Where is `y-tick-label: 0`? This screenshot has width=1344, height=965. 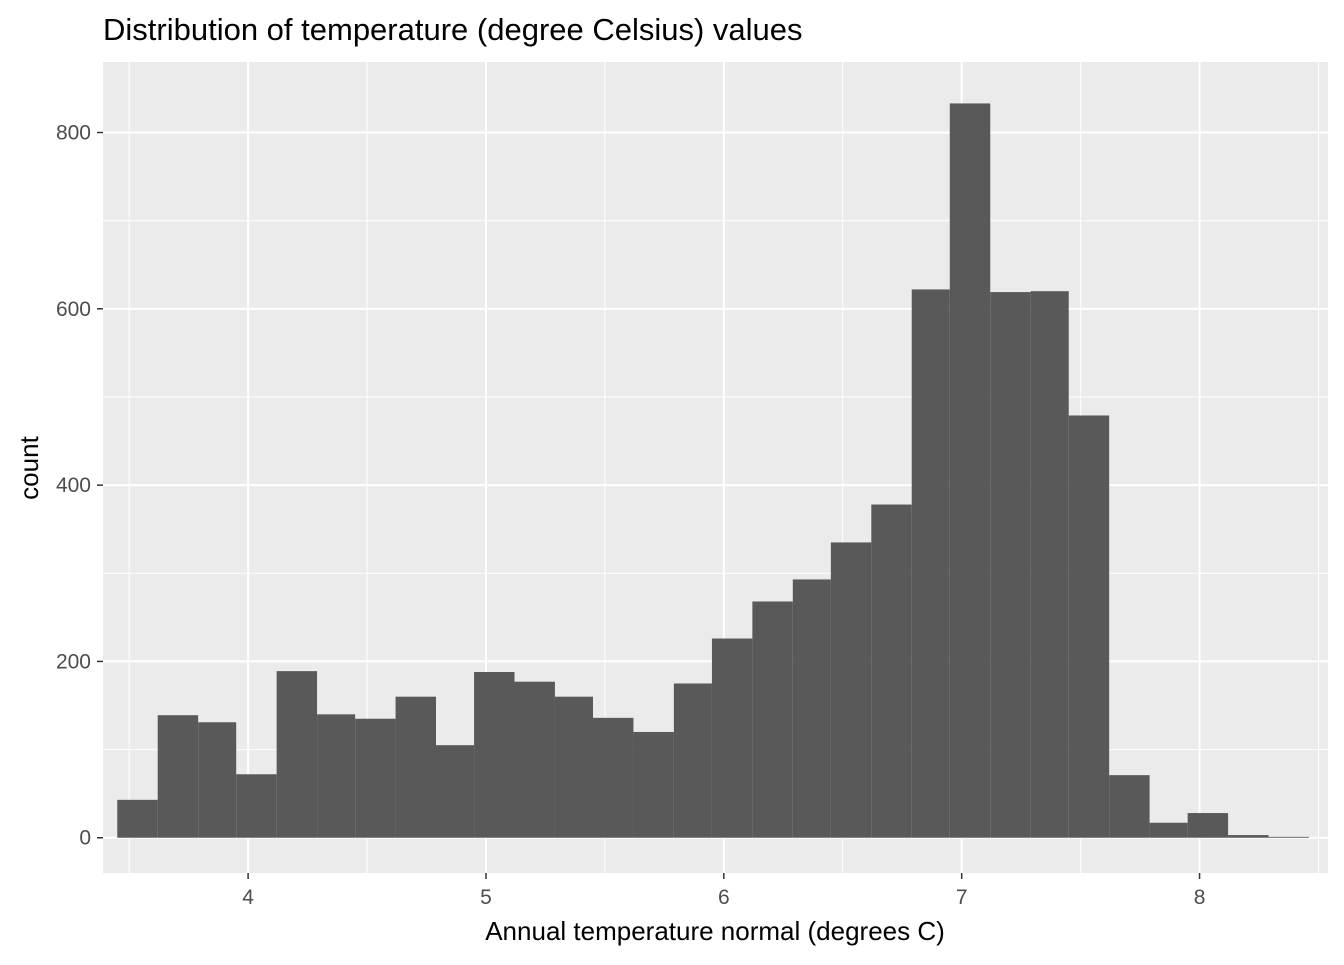 y-tick-label: 0 is located at coordinates (85, 838).